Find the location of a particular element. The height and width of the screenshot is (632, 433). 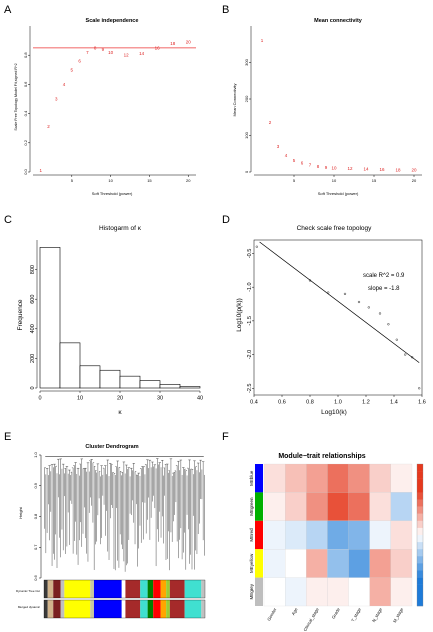

panel-letter-c: C is located at coordinates (8, 220).